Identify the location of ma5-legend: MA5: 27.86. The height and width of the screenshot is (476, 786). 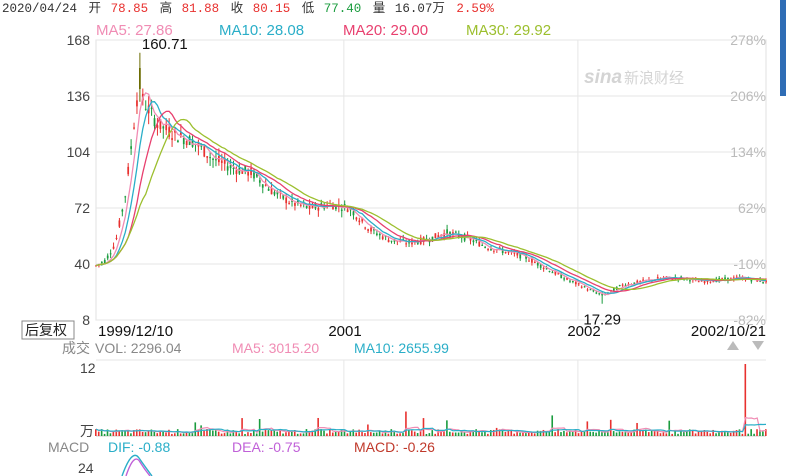
(134, 30).